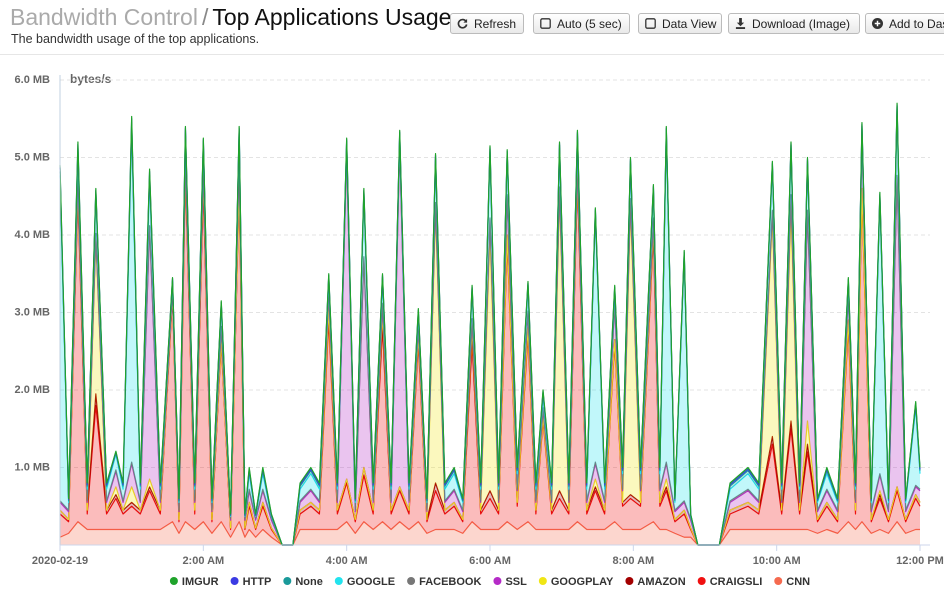 The image size is (944, 598). I want to click on legend-item: AMAZON, so click(655, 582).